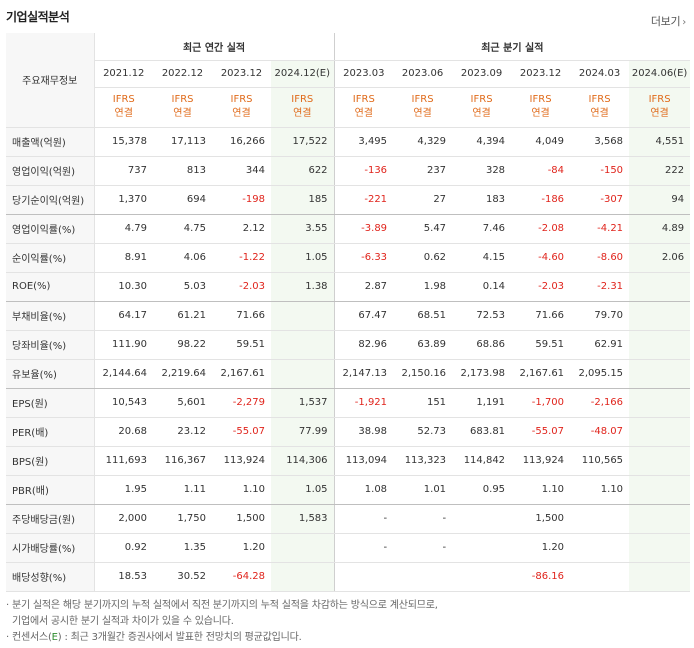 This screenshot has height=648, width=694. I want to click on table-cell: 1,583, so click(303, 519).